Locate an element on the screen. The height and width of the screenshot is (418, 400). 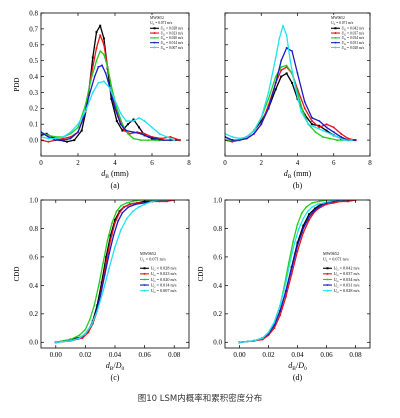
legend-entry-3: UG = 0.034 m/s is located at coordinates (347, 280).